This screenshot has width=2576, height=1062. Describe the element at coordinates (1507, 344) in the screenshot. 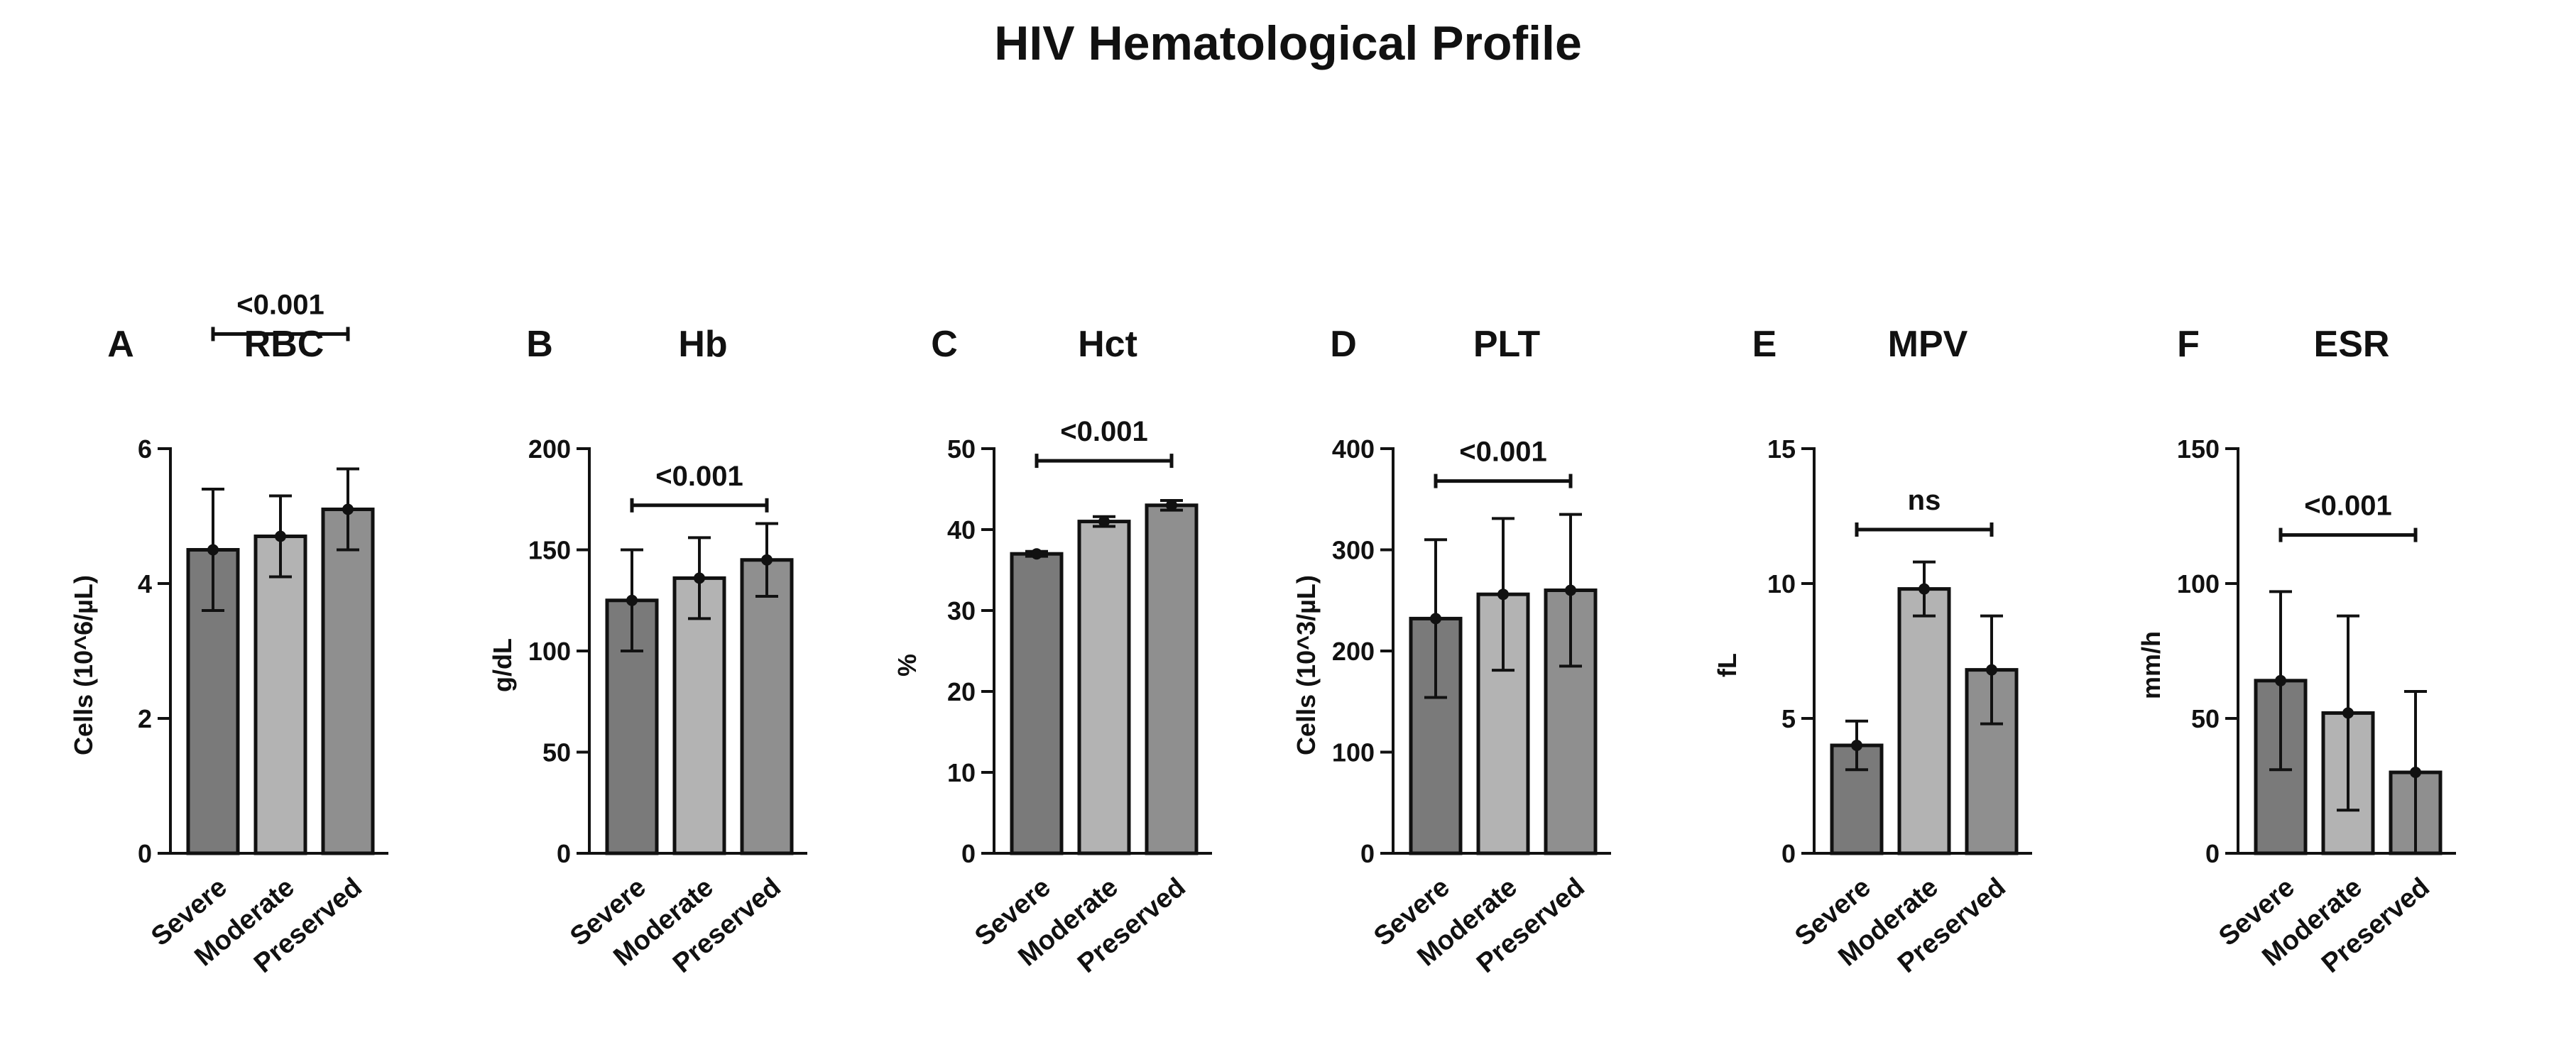

I see `panel-title: PLT` at that location.